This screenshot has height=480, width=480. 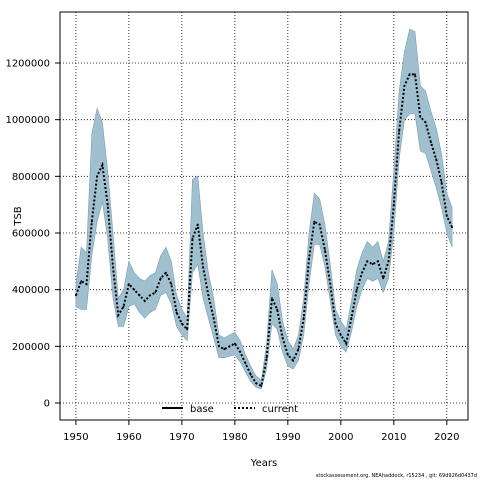 I want to click on y-tick-label: 1200000, so click(x=27, y=64).